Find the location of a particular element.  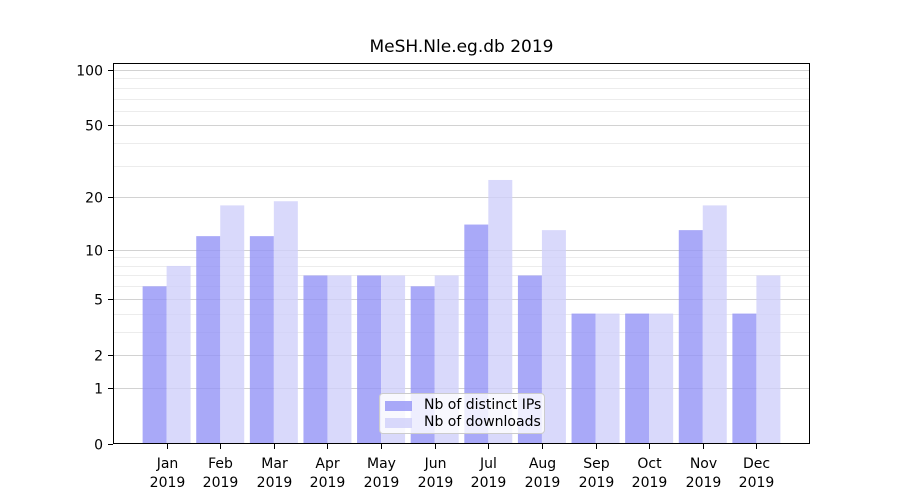

bar-downloads-dec is located at coordinates (768, 359).